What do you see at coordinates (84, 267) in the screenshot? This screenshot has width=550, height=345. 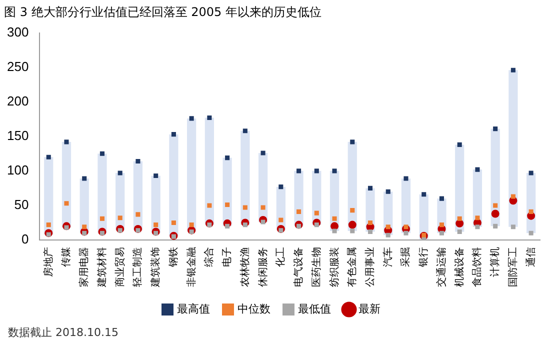 I see `x-tick-label: 家用电器` at bounding box center [84, 267].